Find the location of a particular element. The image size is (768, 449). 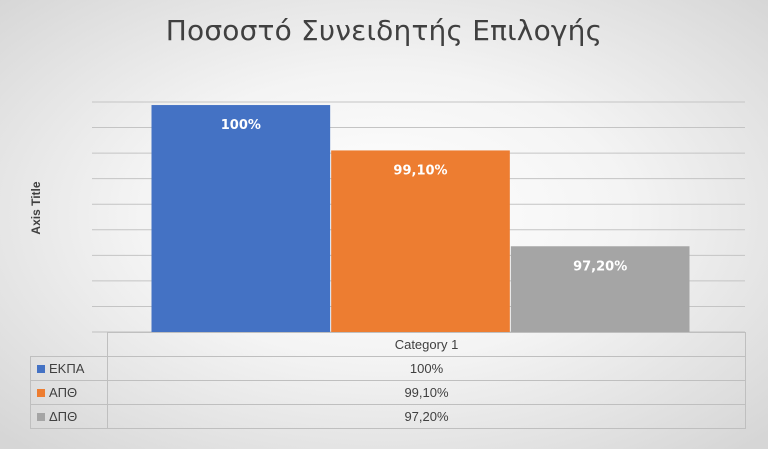

data-table-value: 97,20% is located at coordinates (426, 416).